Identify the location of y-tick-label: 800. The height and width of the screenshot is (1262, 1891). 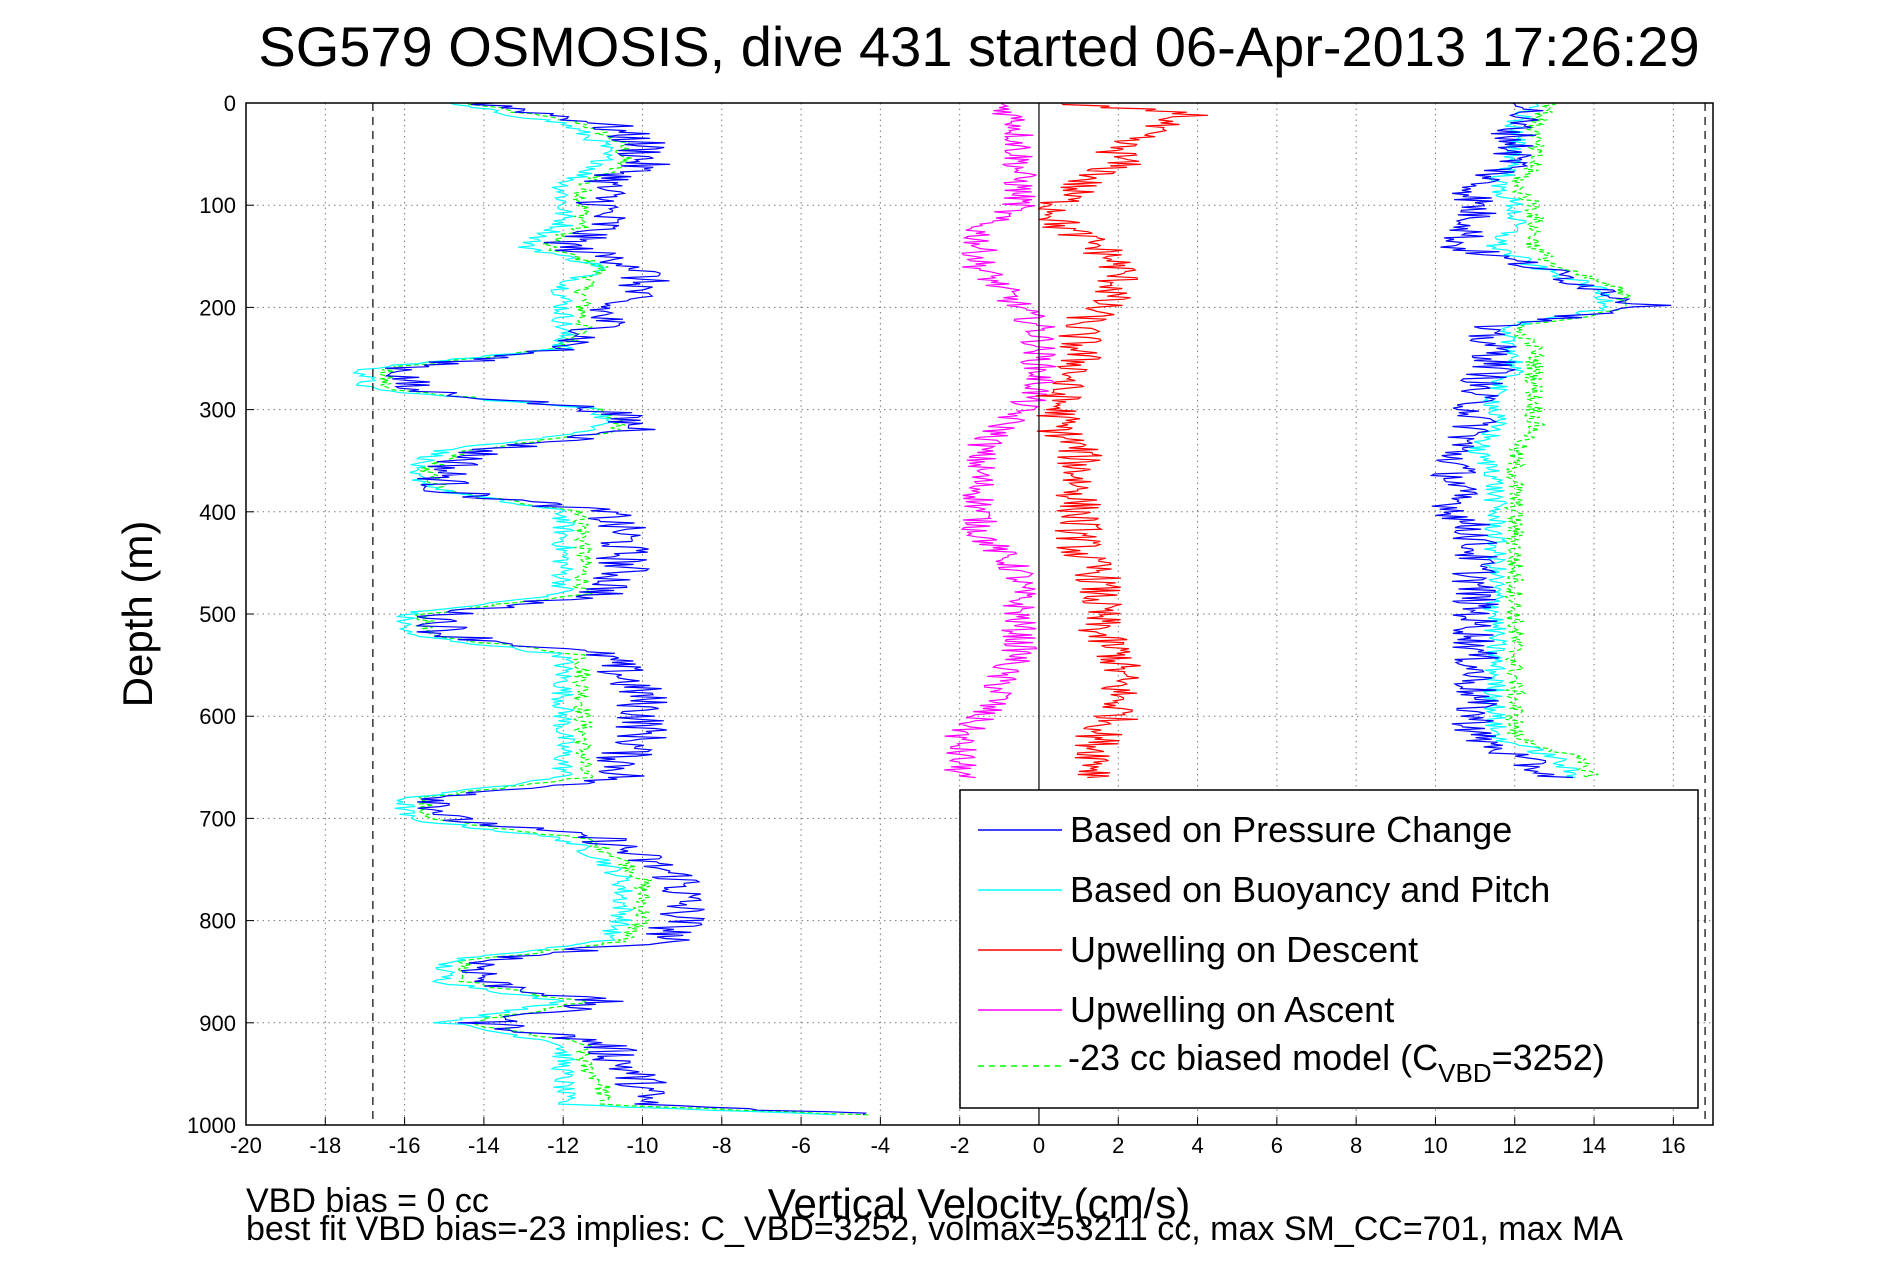
(217, 921).